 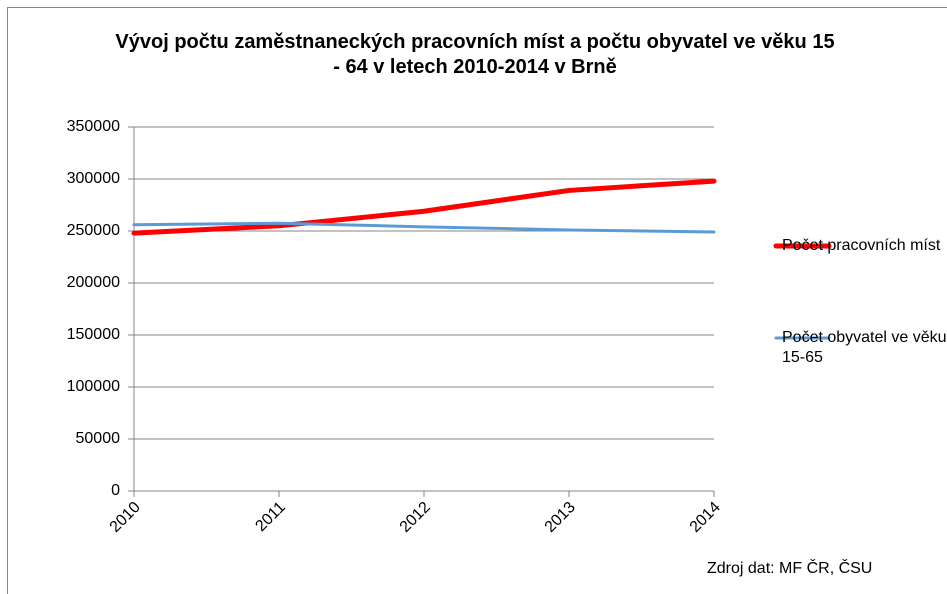 What do you see at coordinates (93, 126) in the screenshot?
I see `y-tick-label: 350000` at bounding box center [93, 126].